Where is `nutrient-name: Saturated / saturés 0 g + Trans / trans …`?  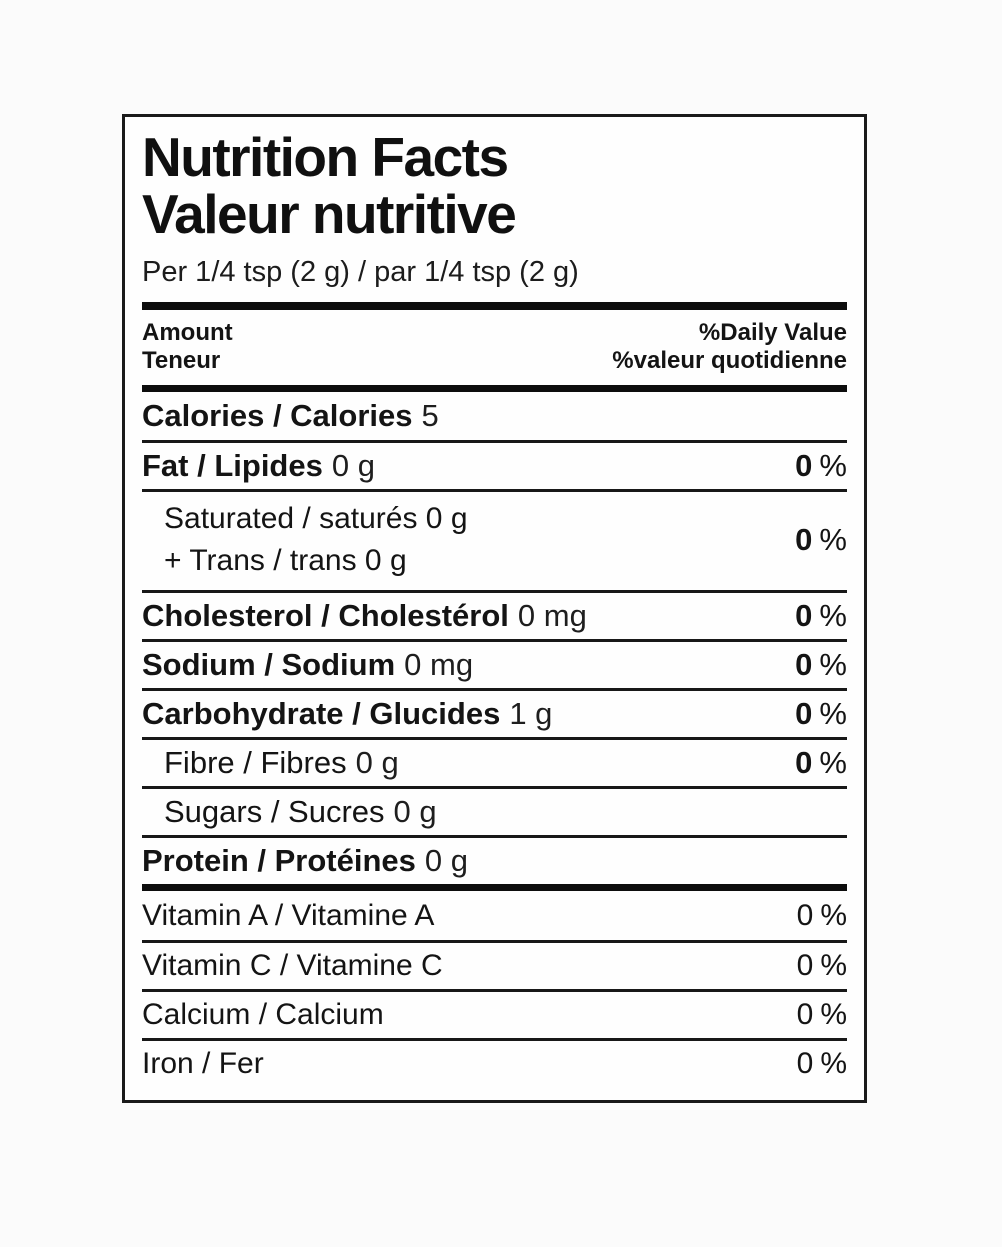
nutrient-name: Saturated / saturés 0 g + Trans / trans … is located at coordinates (305, 540).